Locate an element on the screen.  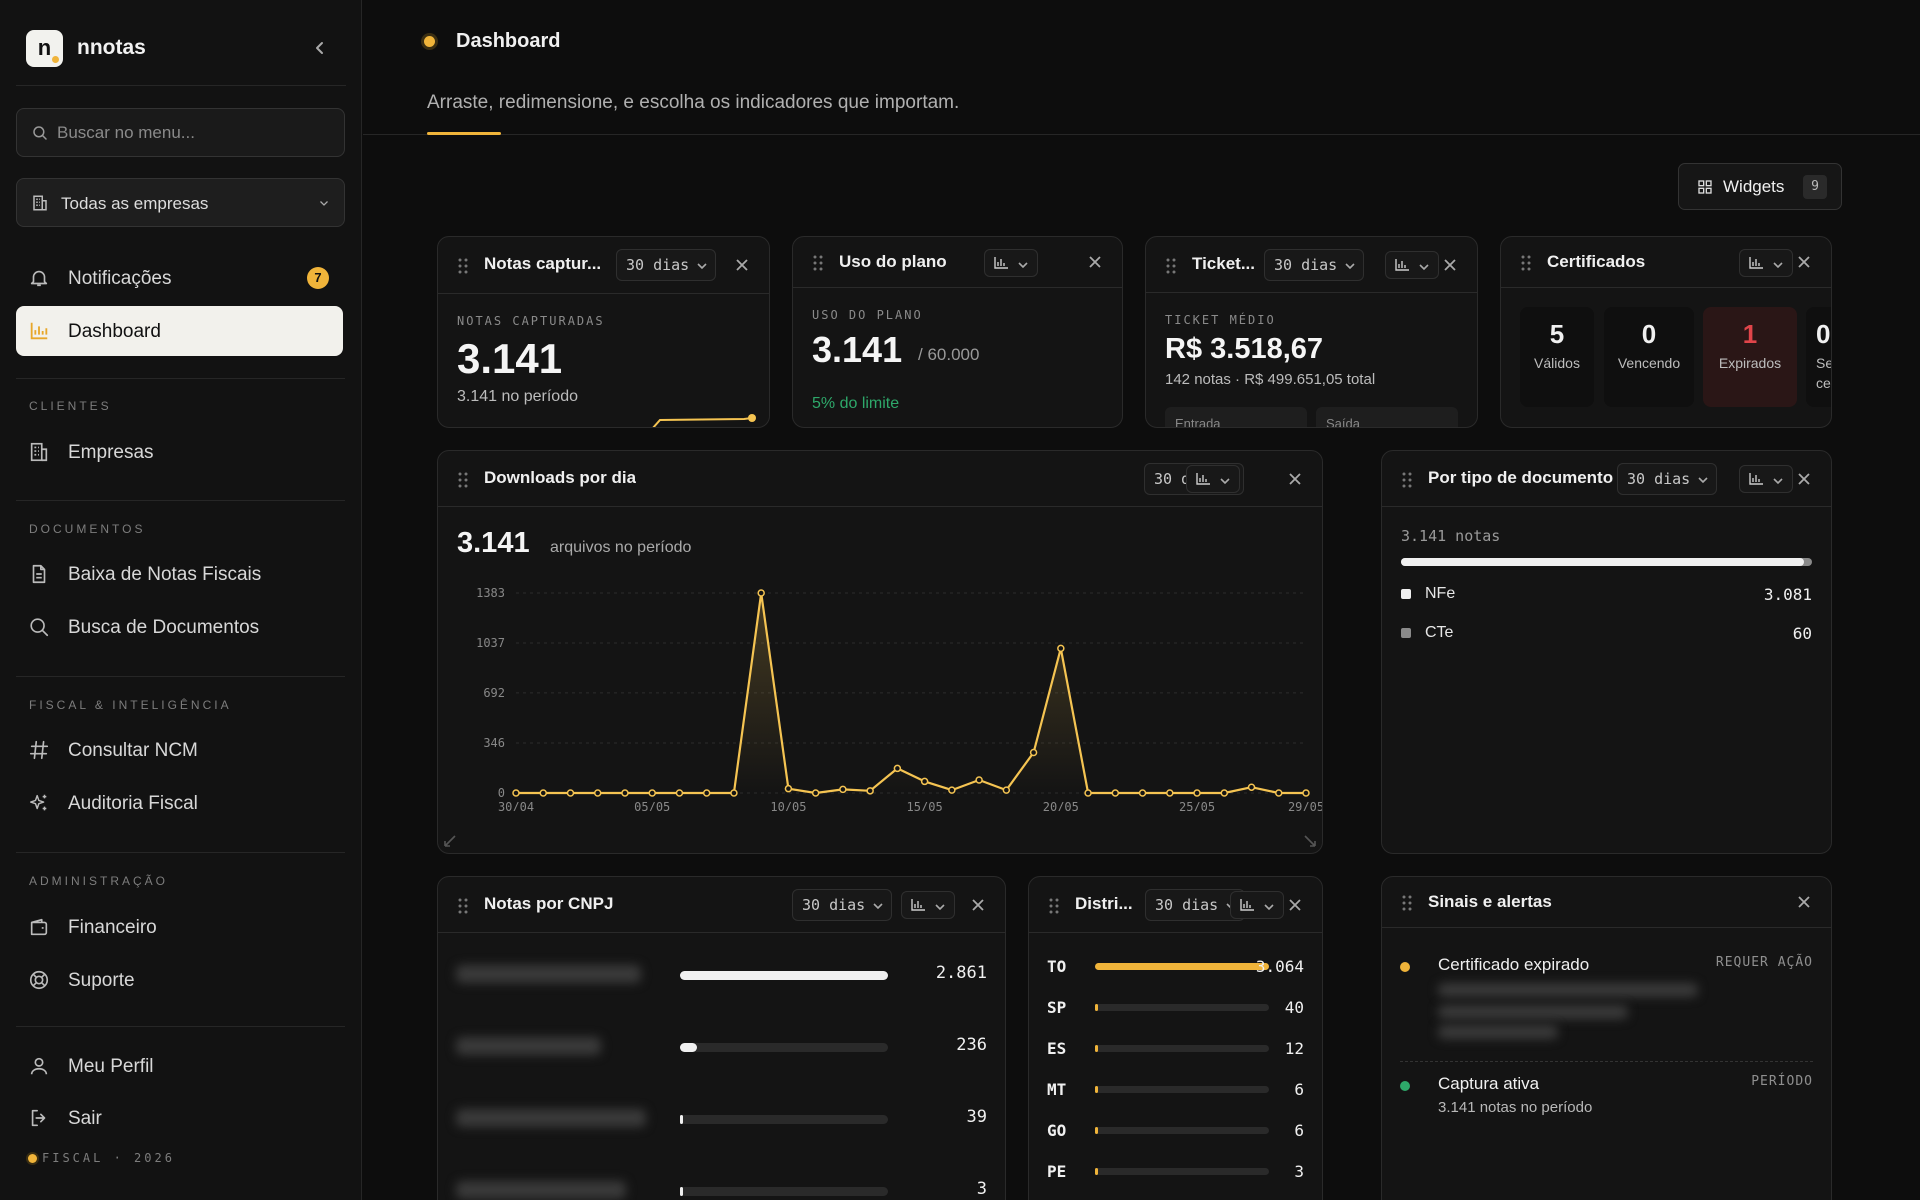
alert-tag: REQUER AÇÃO is located at coordinates (1764, 962).